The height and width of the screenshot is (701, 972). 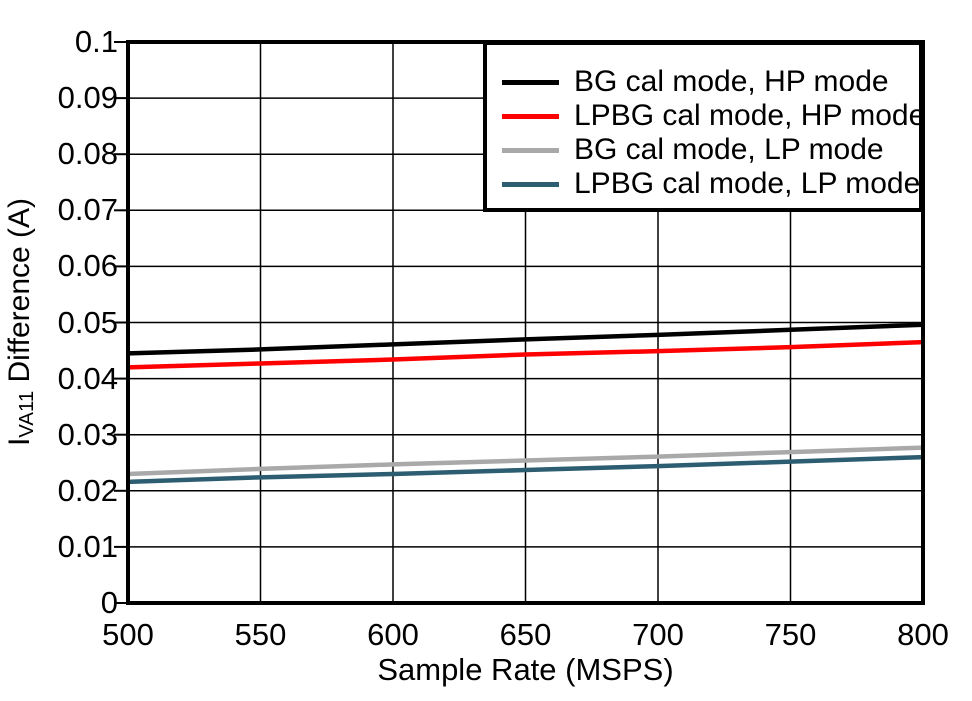 What do you see at coordinates (87, 98) in the screenshot?
I see `y-tick-label: 0.09` at bounding box center [87, 98].